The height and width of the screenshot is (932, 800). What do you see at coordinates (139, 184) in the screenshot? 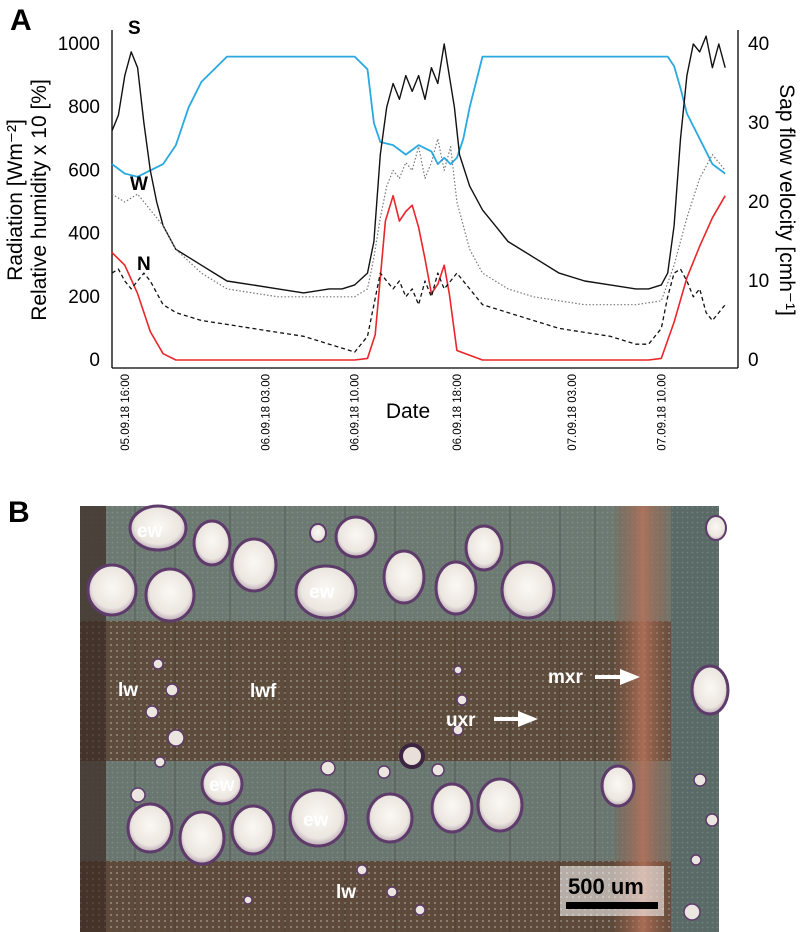
I see `series-tag-w: W` at bounding box center [139, 184].